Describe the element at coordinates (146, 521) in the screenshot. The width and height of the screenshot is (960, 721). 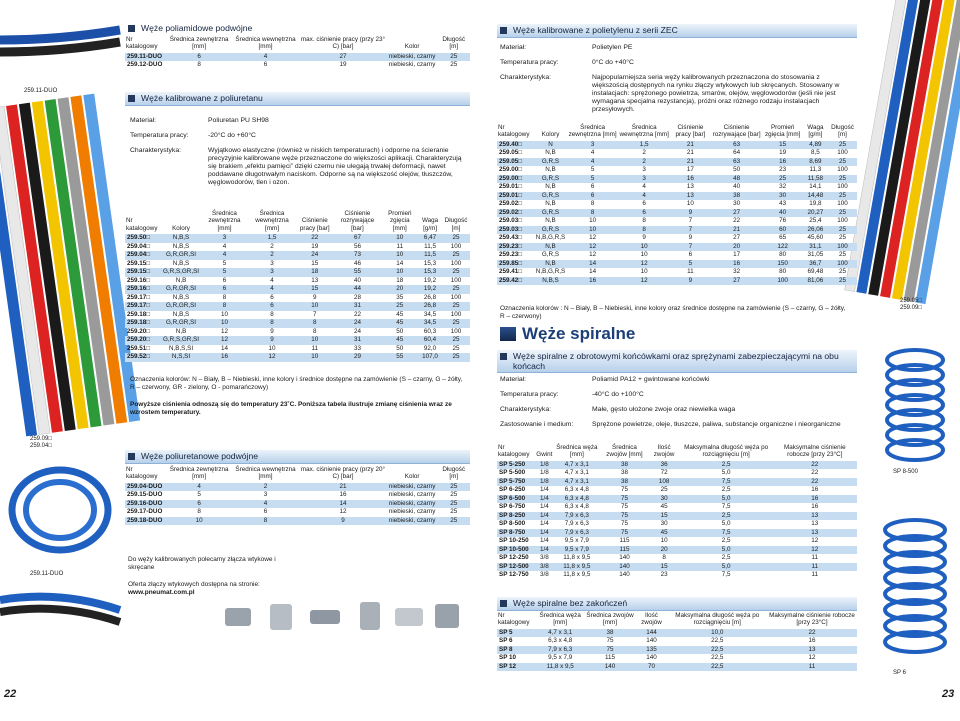
I see `table-cell: 259.18-DUO` at that location.